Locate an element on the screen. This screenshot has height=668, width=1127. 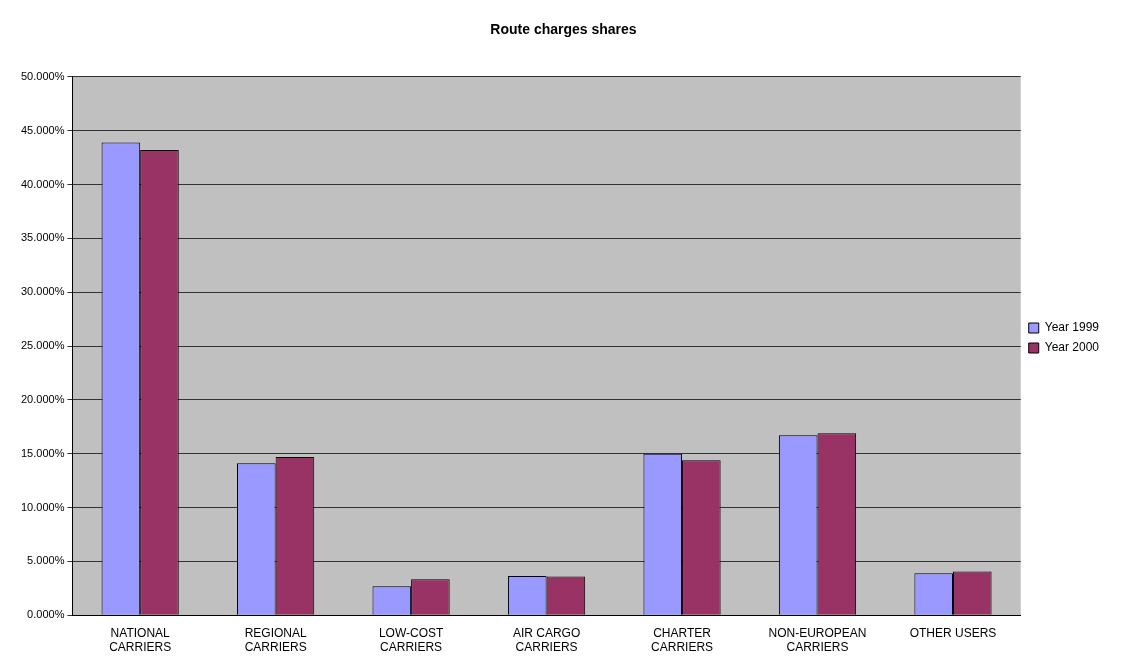
x-tick-label: LOW-COST CARRIERS is located at coordinates (411, 640).